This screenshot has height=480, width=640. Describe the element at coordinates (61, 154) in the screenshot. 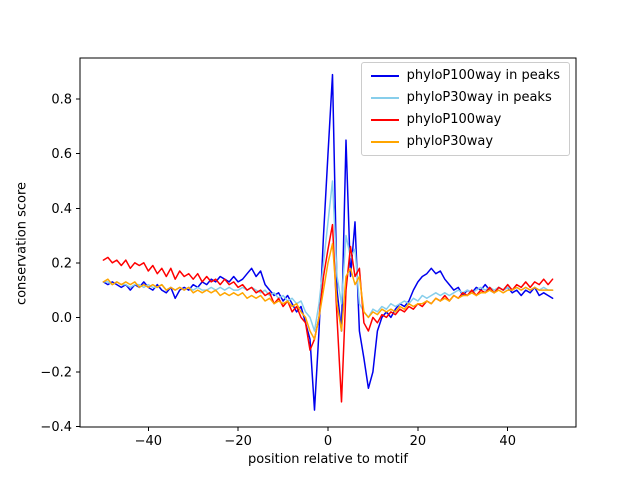

I see `y-tick-label: 0.6` at that location.